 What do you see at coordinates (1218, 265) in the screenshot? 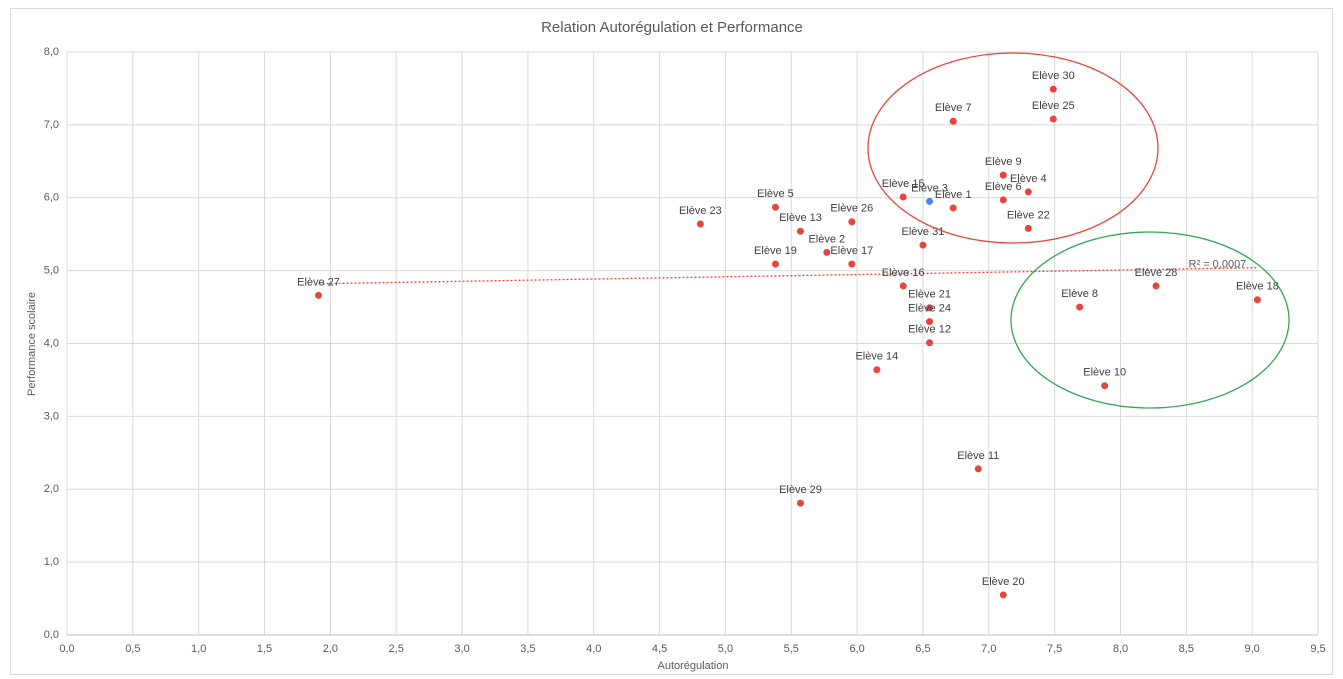
I see `trendline-label: R² = 0,0007` at bounding box center [1218, 265].